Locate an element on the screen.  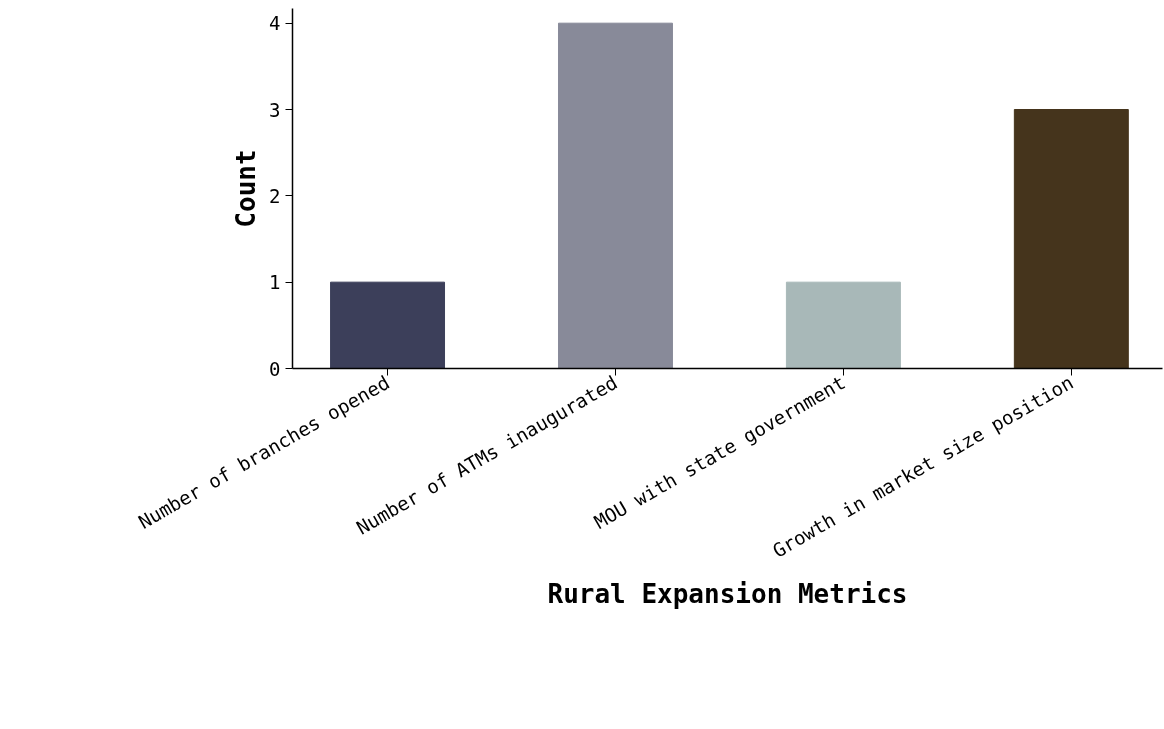
y-tick-label: 3 is located at coordinates (275, 109).